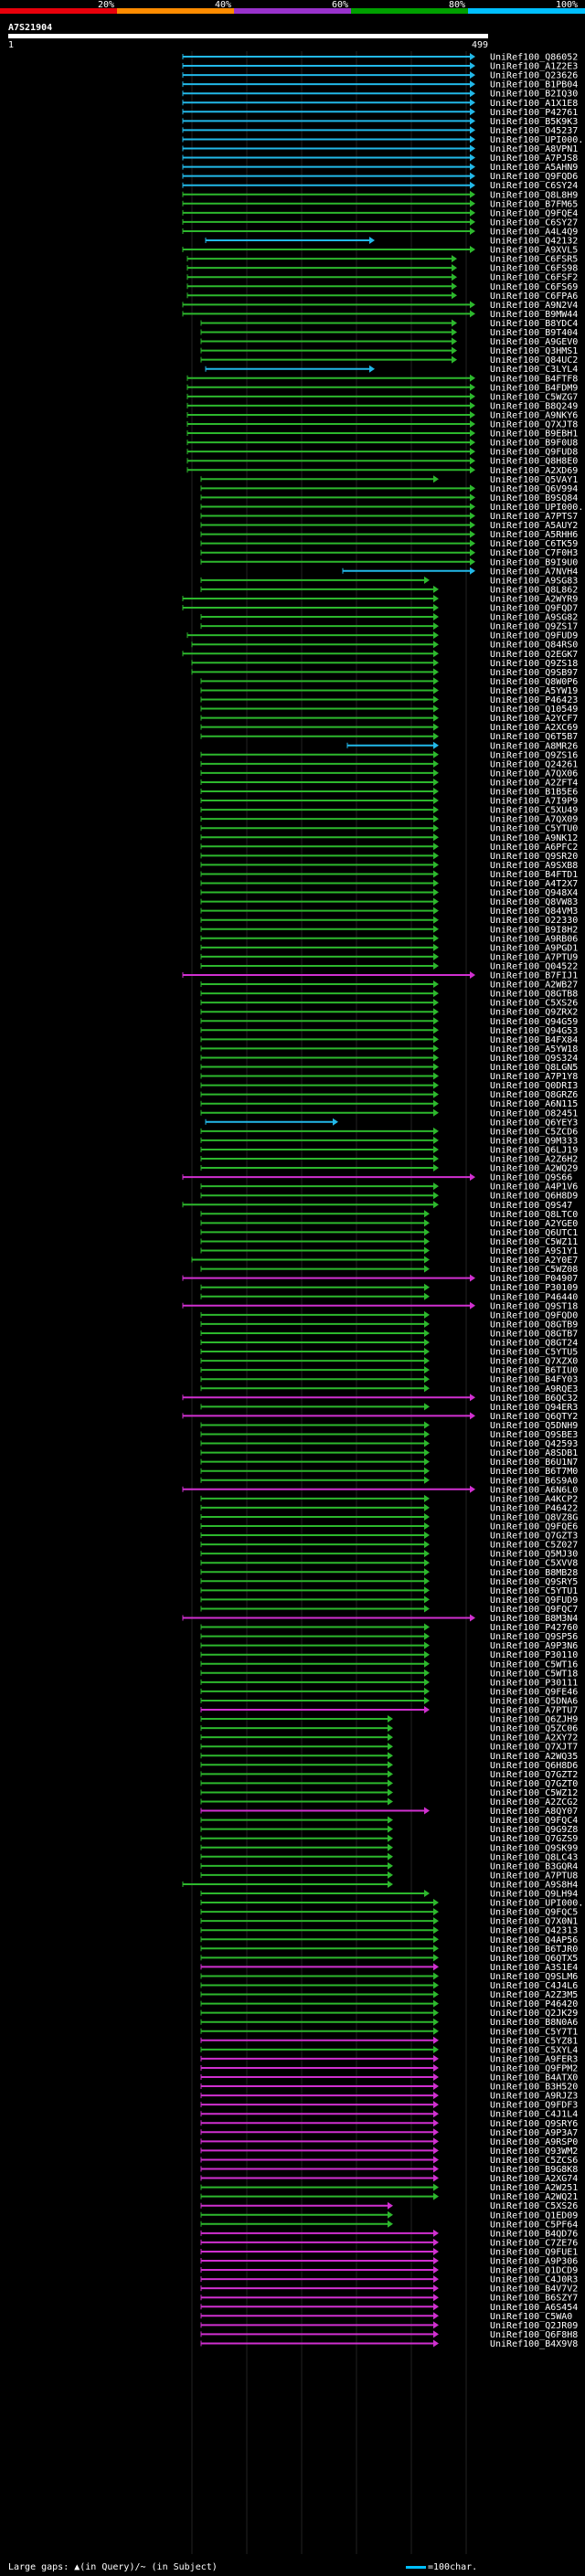 This screenshot has width=585, height=2576. I want to click on hit-label: UniRef100_Q9S66, so click(531, 1178).